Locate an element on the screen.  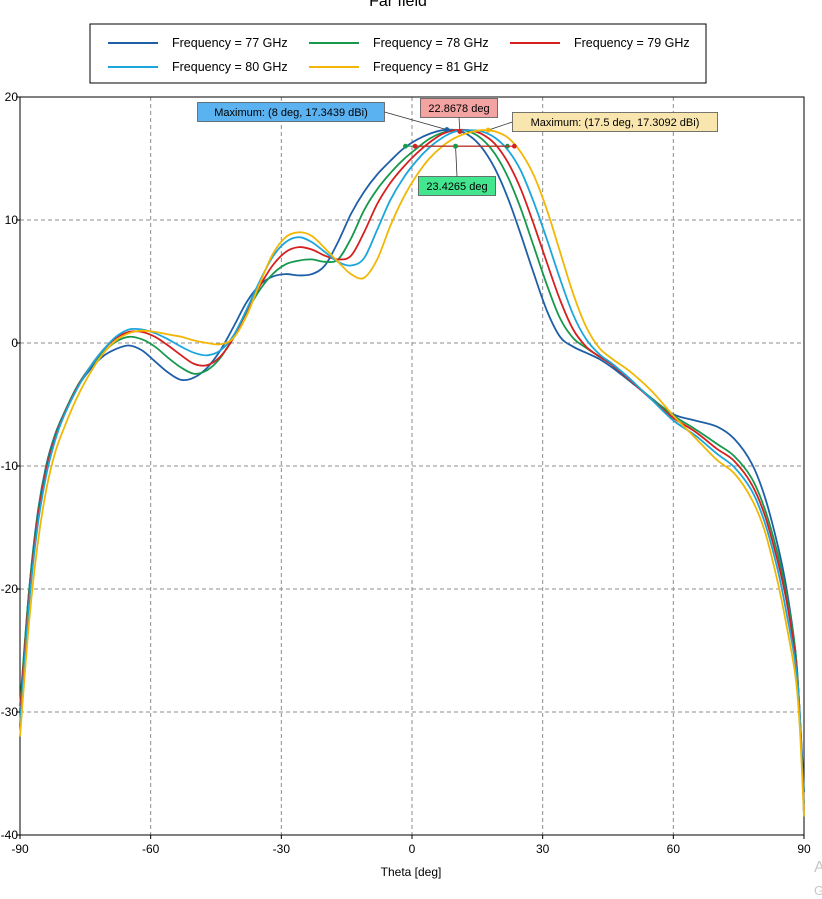
beamwidth-markers is located at coordinates (460, 146).